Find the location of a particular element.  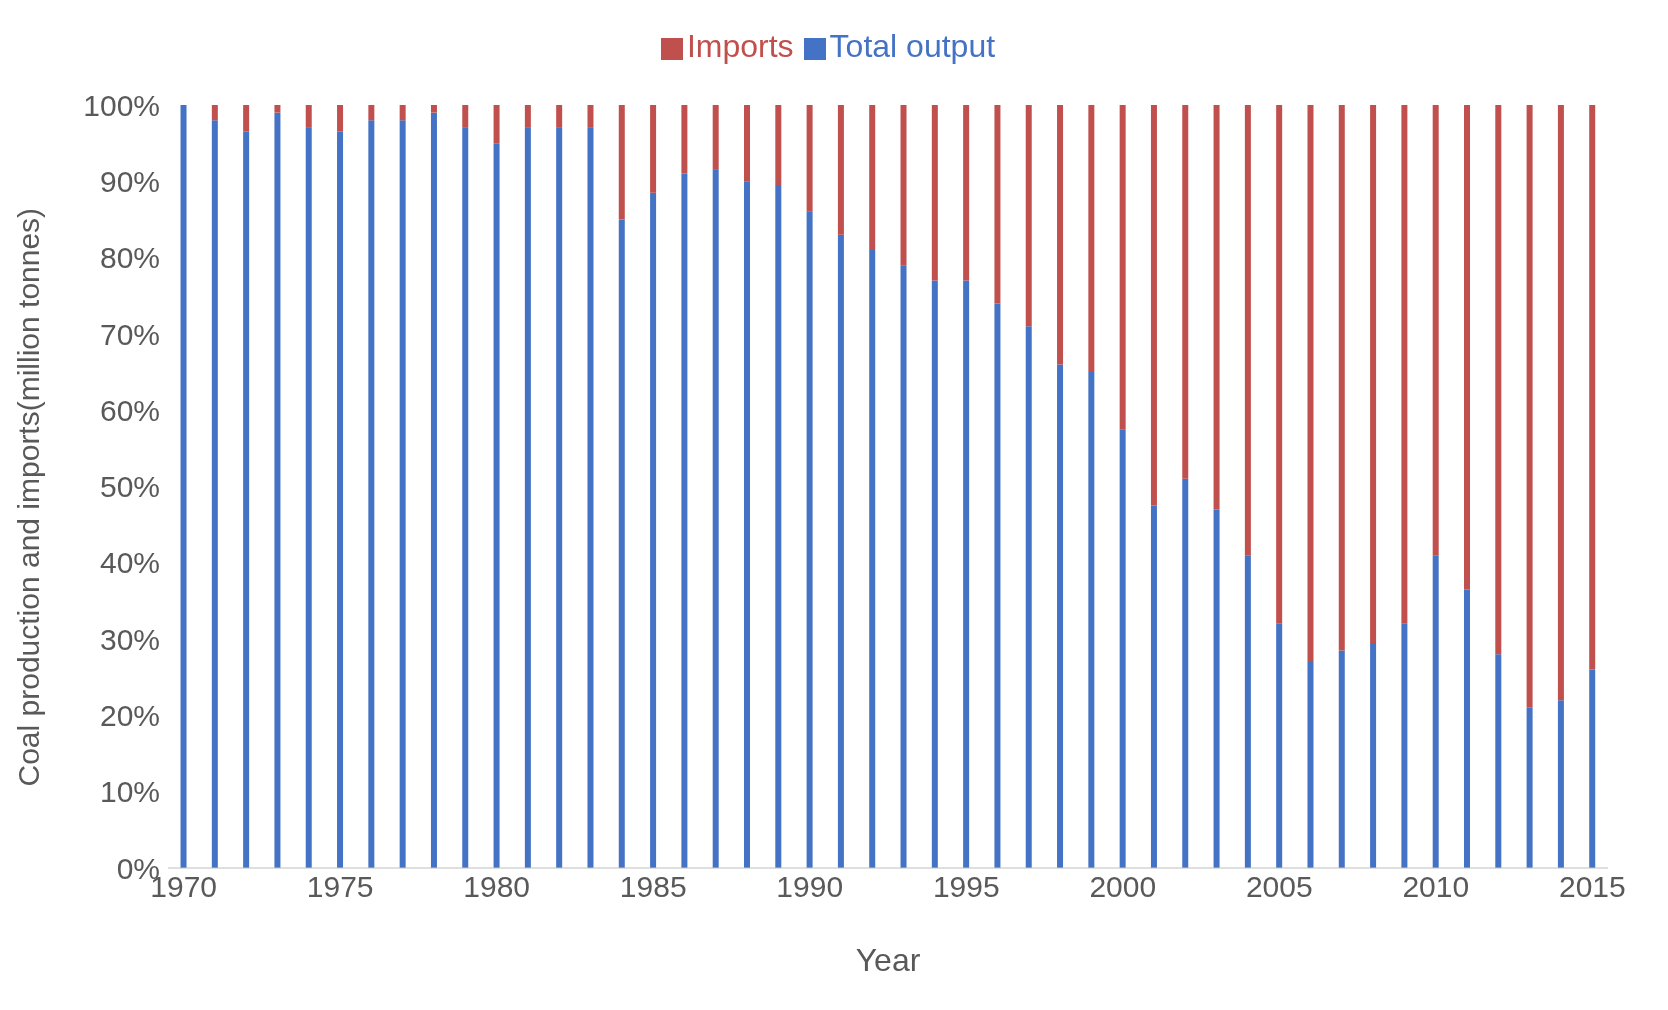

x-tick-label: 1990 is located at coordinates (810, 887).